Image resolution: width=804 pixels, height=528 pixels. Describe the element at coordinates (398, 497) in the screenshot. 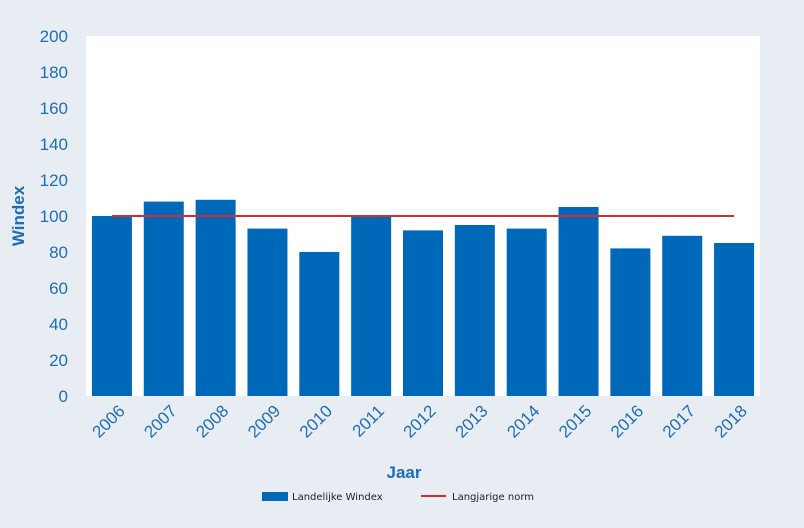

I see `legend: Landelijke Windex Langjarige norm` at that location.